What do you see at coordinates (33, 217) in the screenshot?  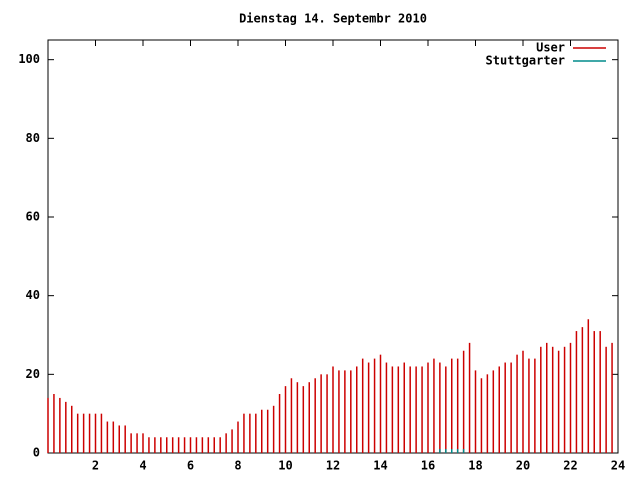 I see `y-tick-label: 60` at bounding box center [33, 217].